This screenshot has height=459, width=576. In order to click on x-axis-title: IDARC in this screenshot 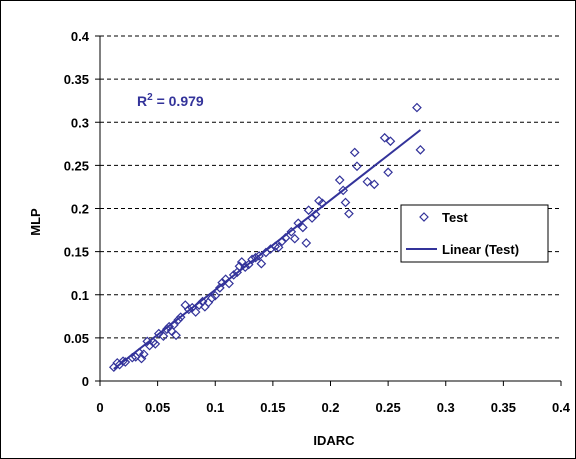, I will do `click(334, 440)`.